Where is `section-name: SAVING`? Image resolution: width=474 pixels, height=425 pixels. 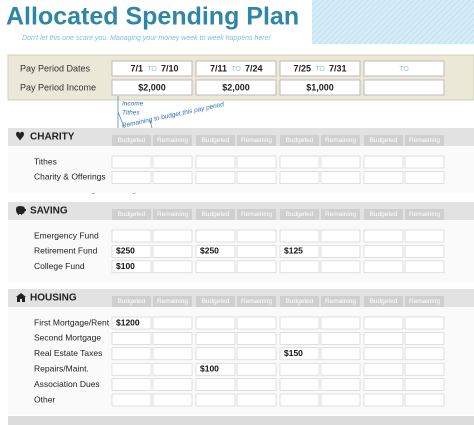
section-name: SAVING is located at coordinates (49, 211).